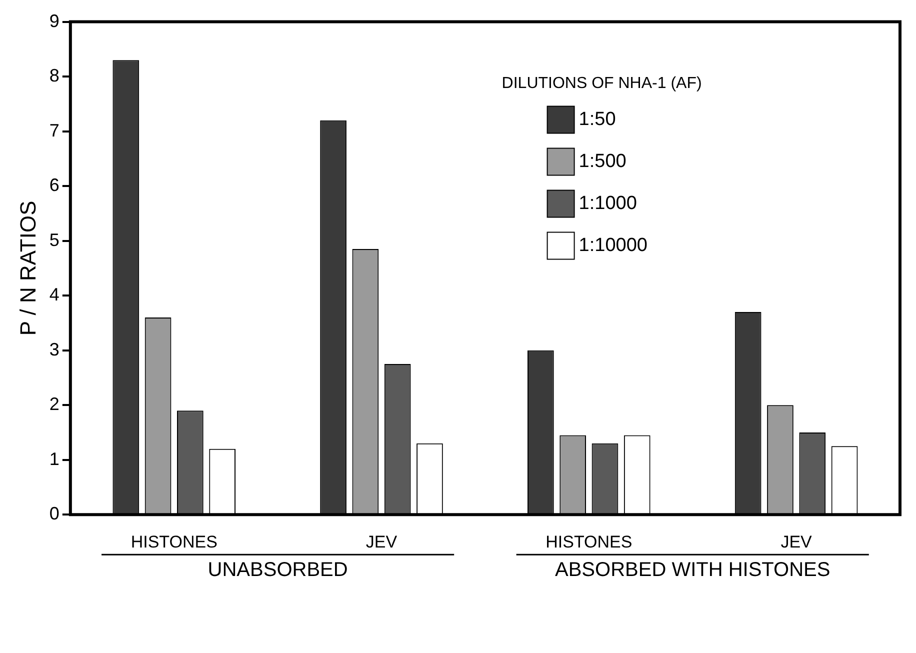 This screenshot has width=916, height=653. I want to click on y-tick-label: 1, so click(54, 458).